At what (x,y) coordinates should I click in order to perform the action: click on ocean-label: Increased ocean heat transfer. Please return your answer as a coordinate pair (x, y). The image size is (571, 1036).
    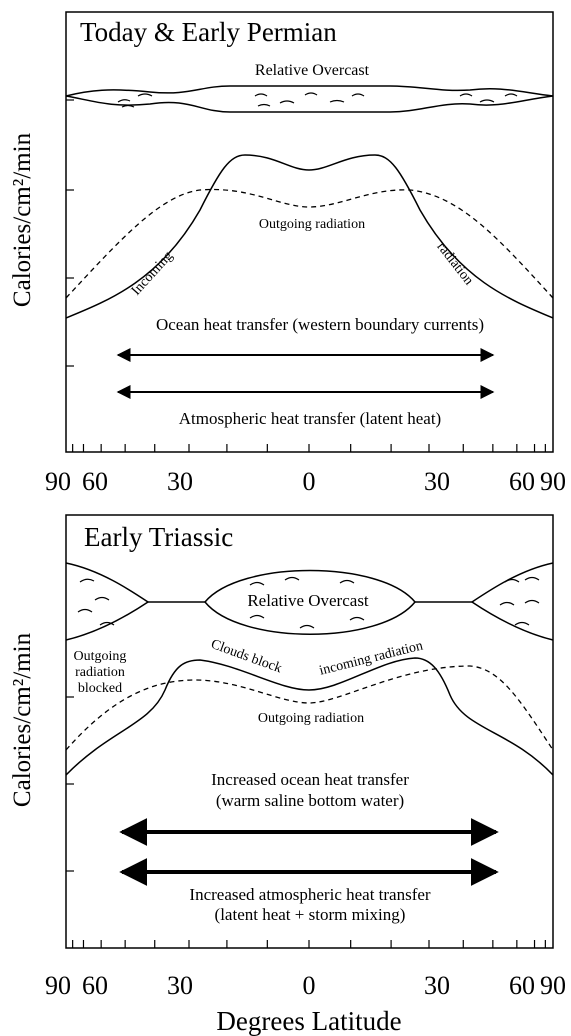
    Looking at the image, I should click on (310, 779).